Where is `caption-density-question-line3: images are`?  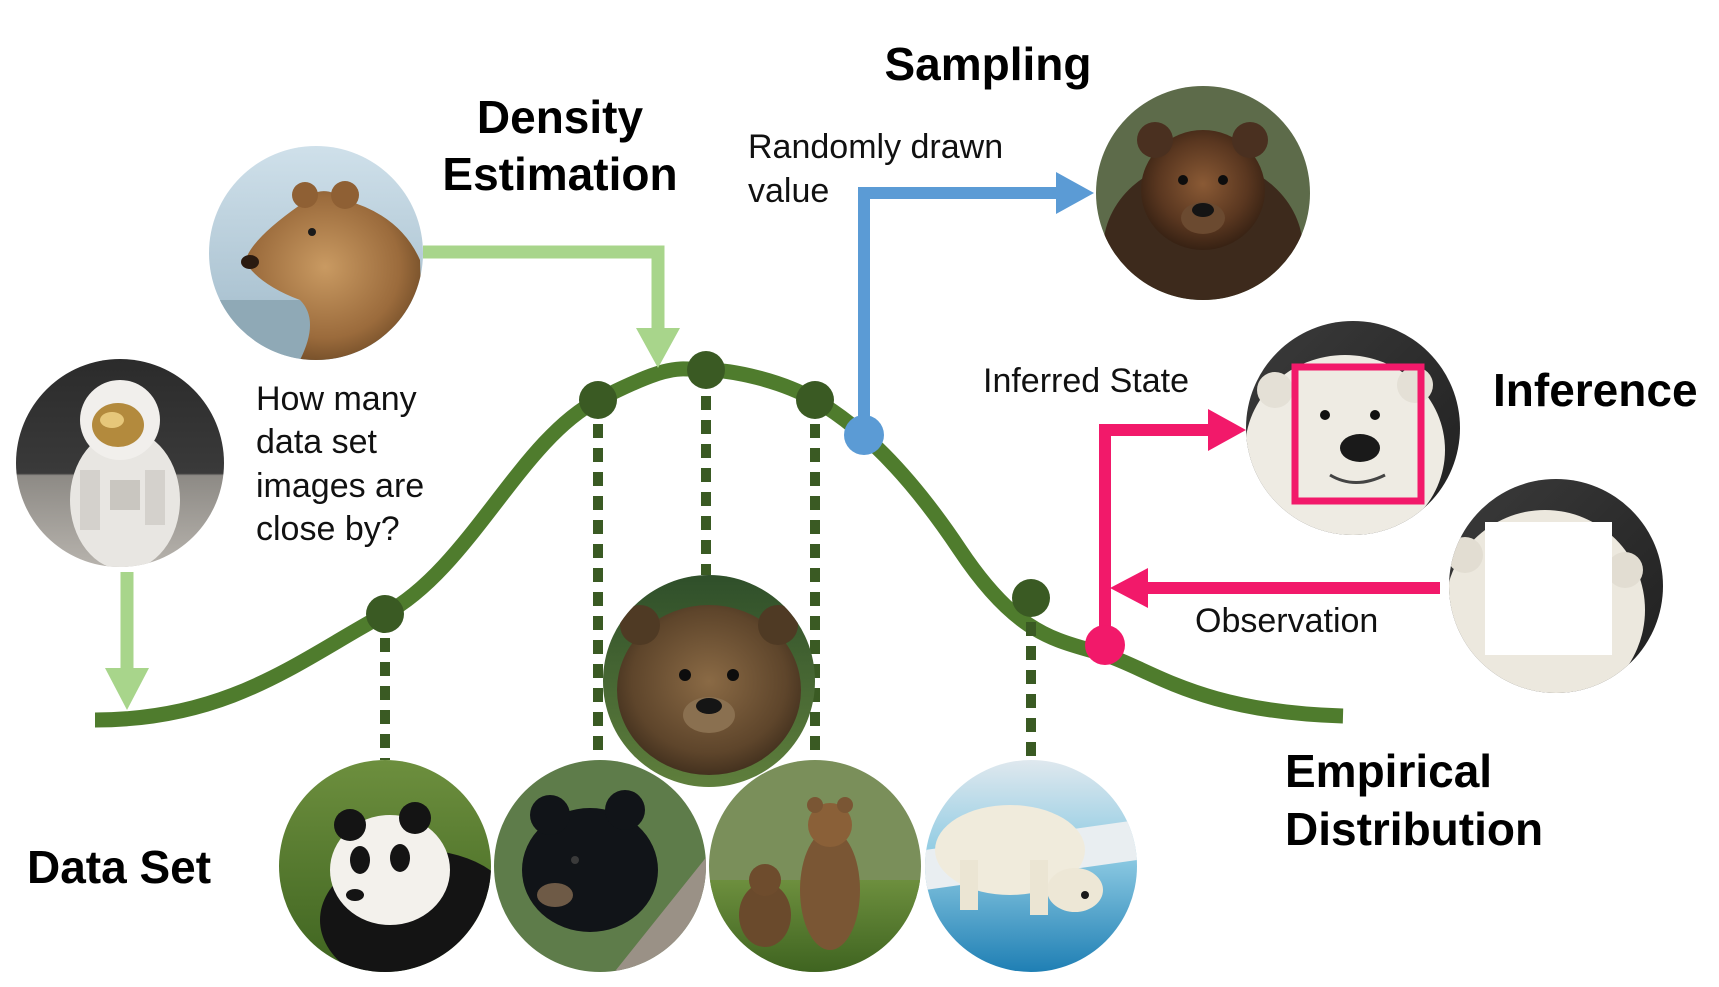 caption-density-question-line3: images are is located at coordinates (340, 486).